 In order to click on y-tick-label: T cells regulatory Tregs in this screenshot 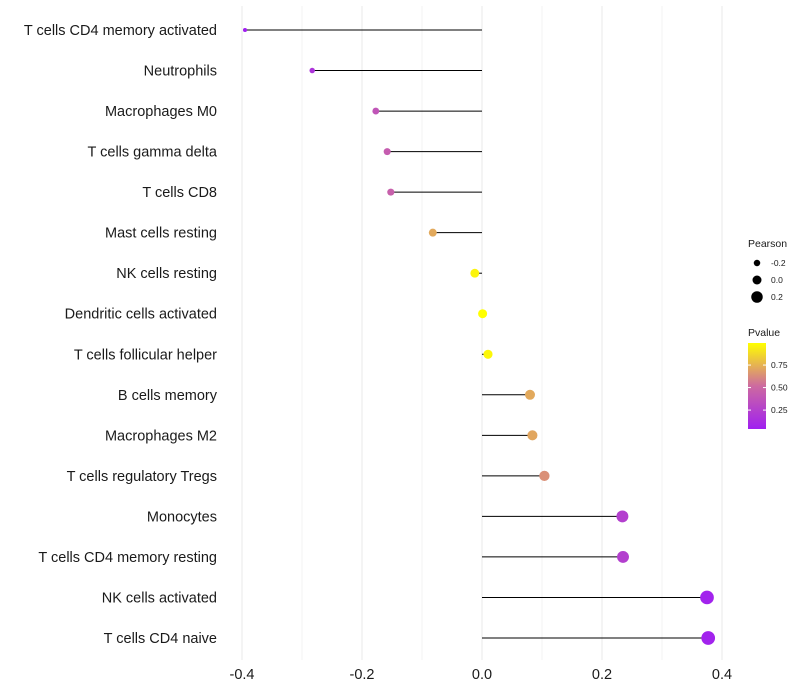, I will do `click(142, 477)`.